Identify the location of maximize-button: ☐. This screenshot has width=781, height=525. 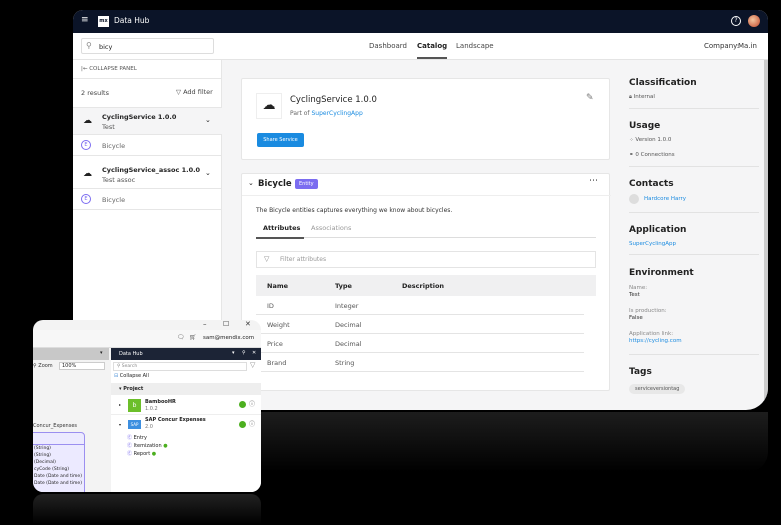
(226, 324).